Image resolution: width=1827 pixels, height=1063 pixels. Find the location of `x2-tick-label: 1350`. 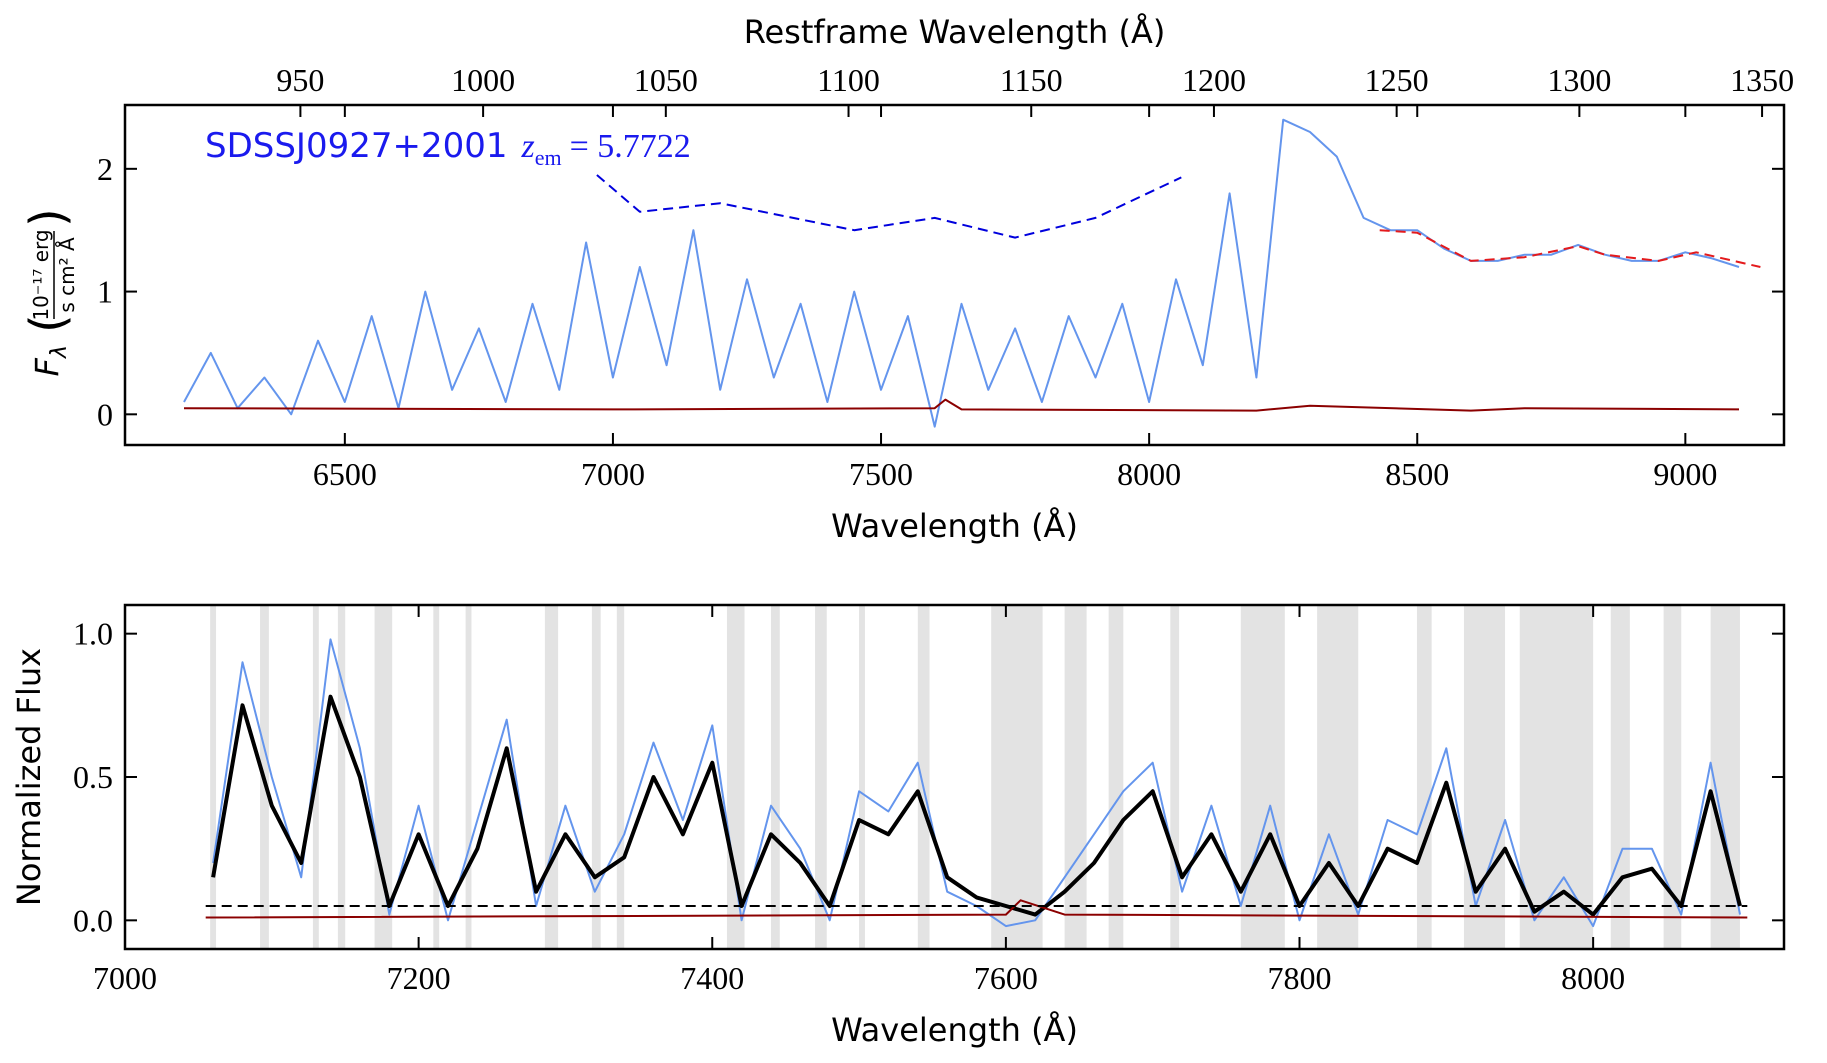

x2-tick-label: 1350 is located at coordinates (1762, 80).